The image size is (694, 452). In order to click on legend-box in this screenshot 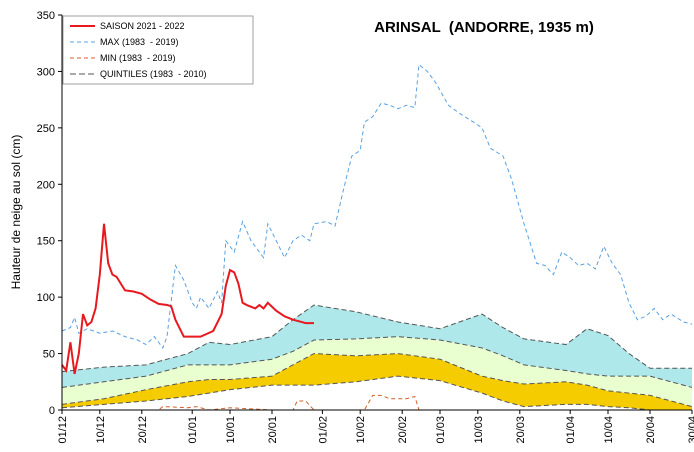, I will do `click(158, 50)`.